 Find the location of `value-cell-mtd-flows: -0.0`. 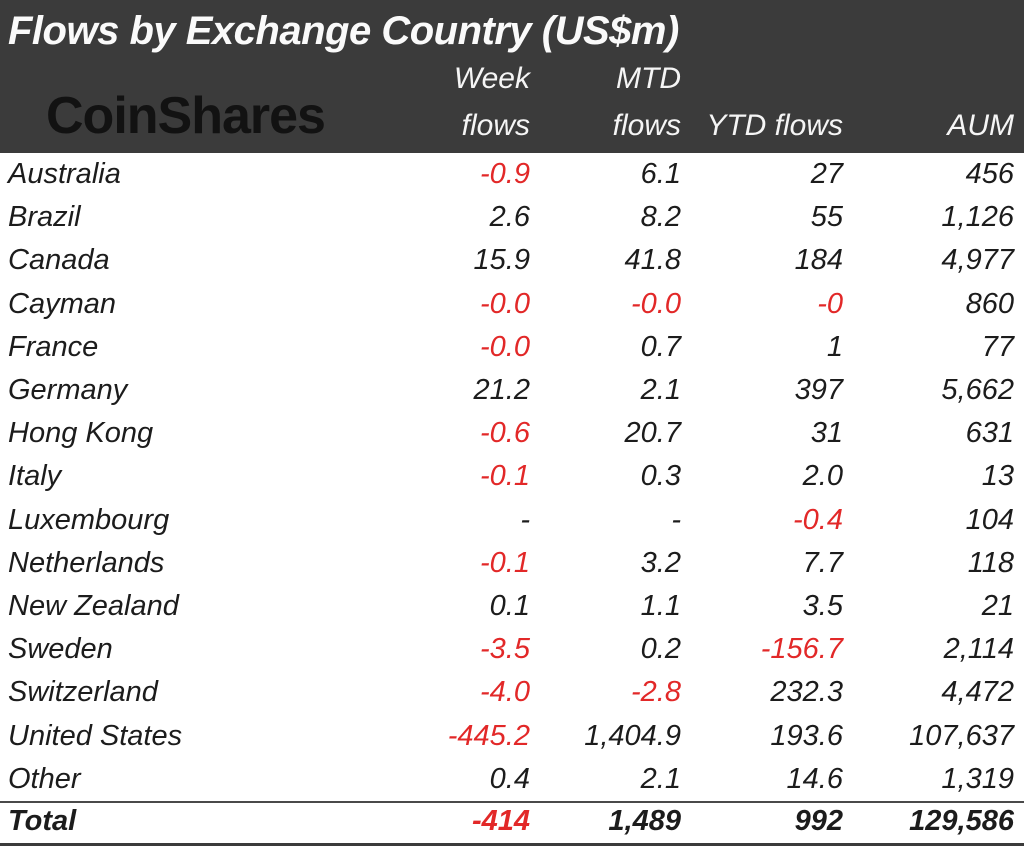

value-cell-mtd-flows: -0.0 is located at coordinates (656, 303).